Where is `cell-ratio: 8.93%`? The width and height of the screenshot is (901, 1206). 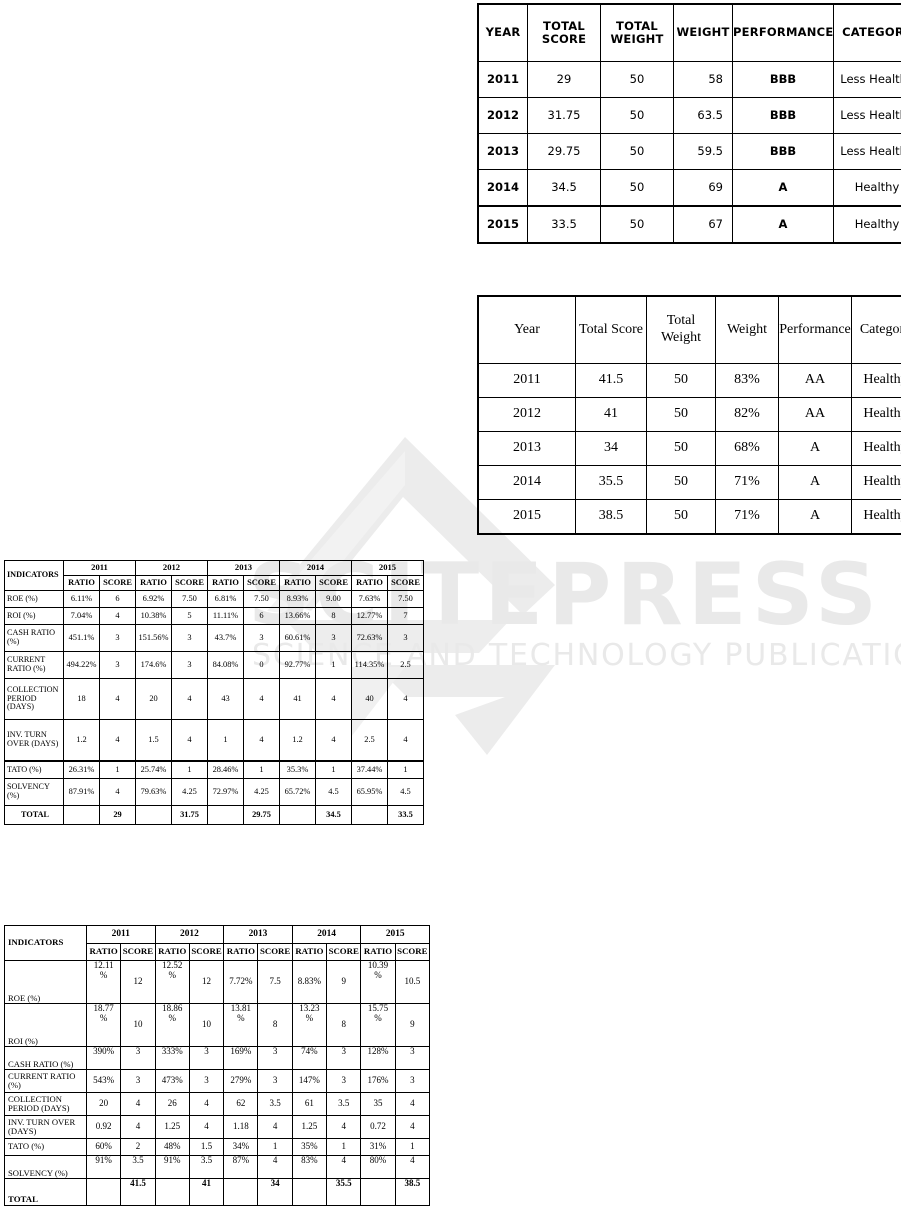
cell-ratio: 8.93% is located at coordinates (298, 599).